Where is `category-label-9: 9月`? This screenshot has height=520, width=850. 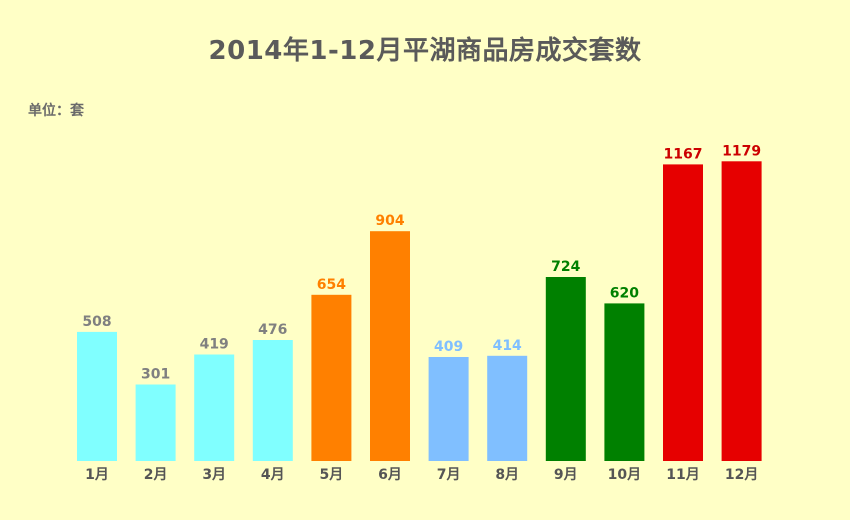 category-label-9: 9月 is located at coordinates (566, 475).